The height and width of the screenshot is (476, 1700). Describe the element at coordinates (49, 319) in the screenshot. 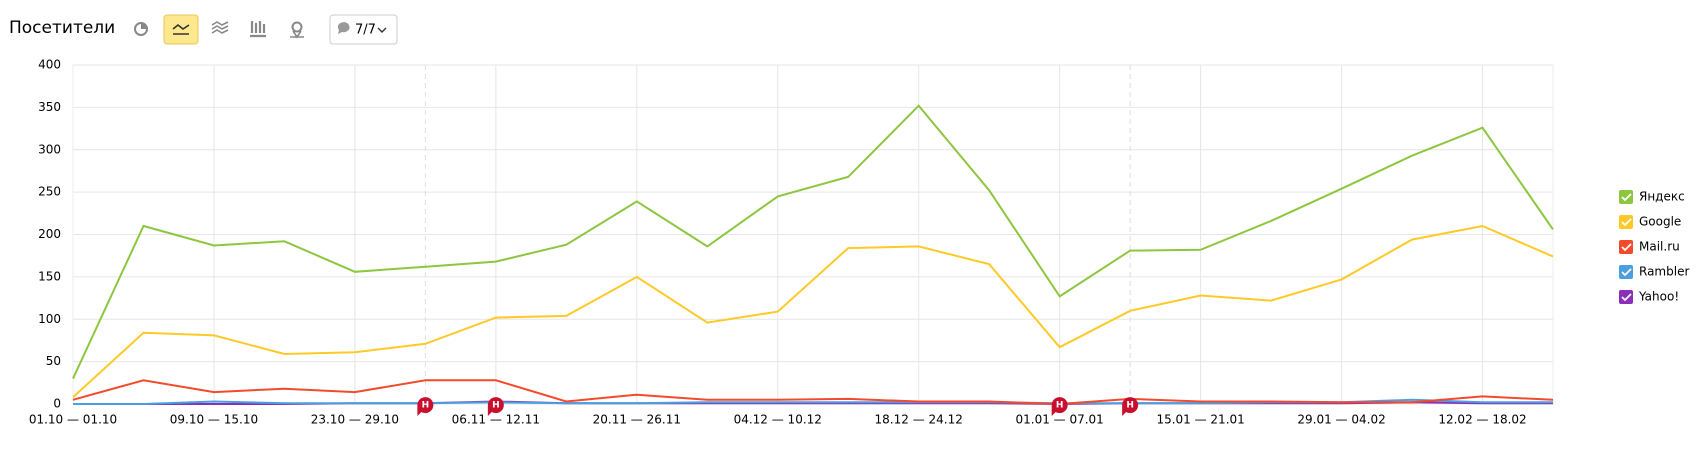

I see `y-tick-label: 100` at that location.